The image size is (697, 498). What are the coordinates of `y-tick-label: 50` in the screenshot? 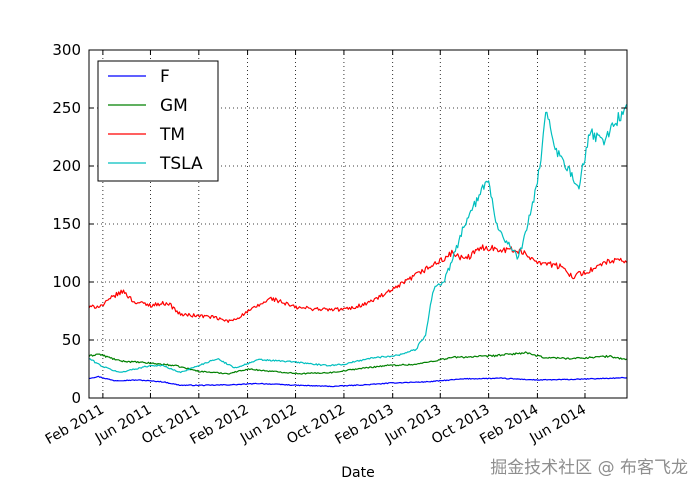 It's located at (71, 340).